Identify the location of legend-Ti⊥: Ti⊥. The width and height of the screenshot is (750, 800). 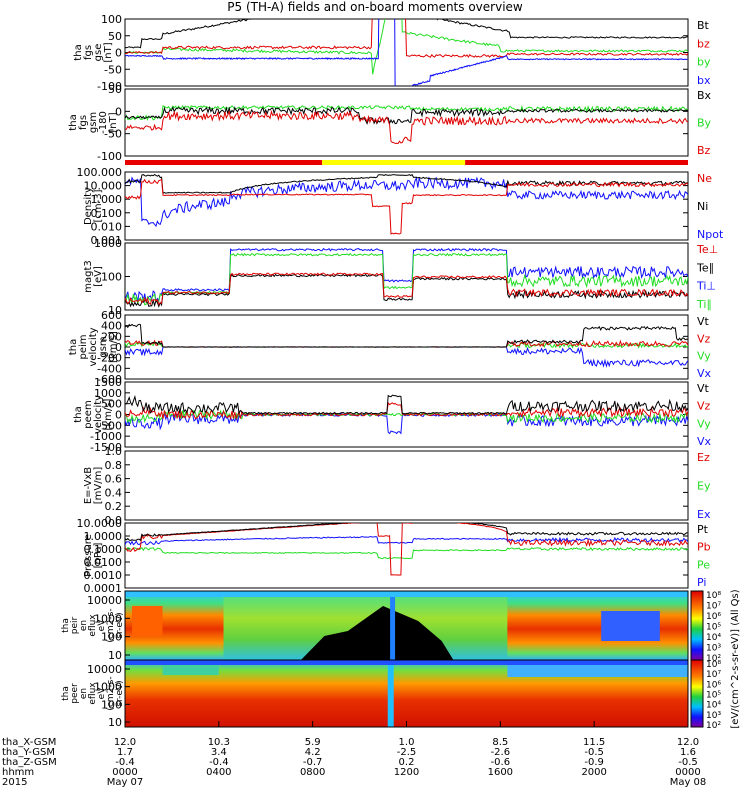
(706, 286).